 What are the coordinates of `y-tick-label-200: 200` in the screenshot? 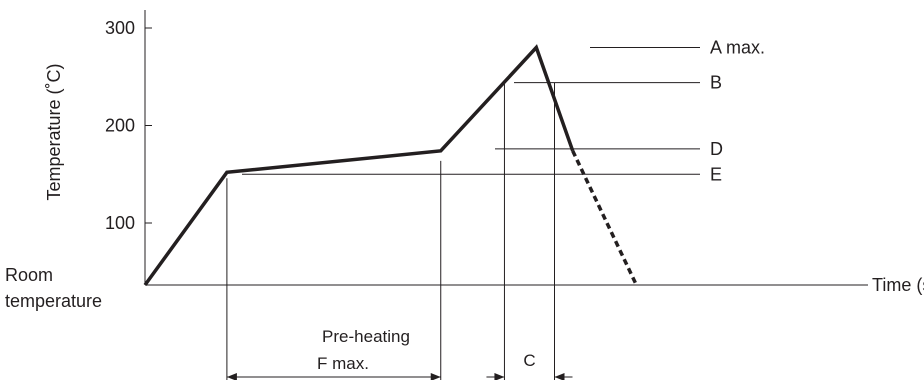 It's located at (120, 126).